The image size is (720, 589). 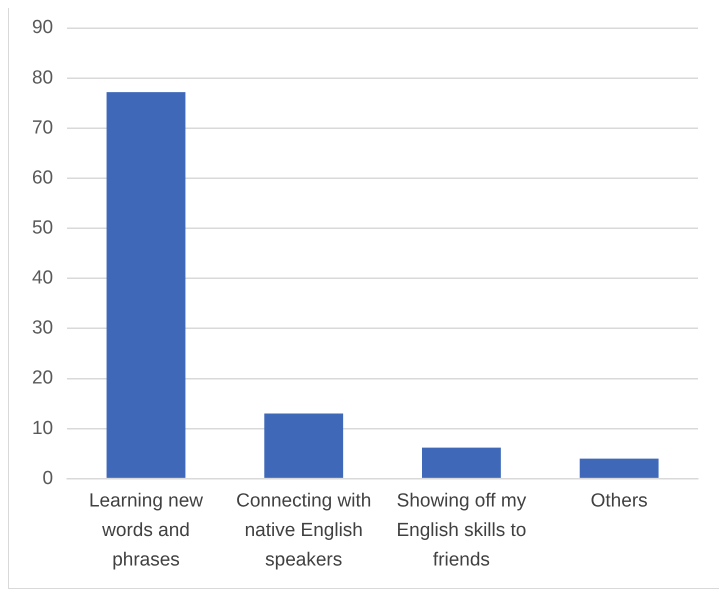 What do you see at coordinates (146, 530) in the screenshot?
I see `x-tick-label: Learning new words and phrases` at bounding box center [146, 530].